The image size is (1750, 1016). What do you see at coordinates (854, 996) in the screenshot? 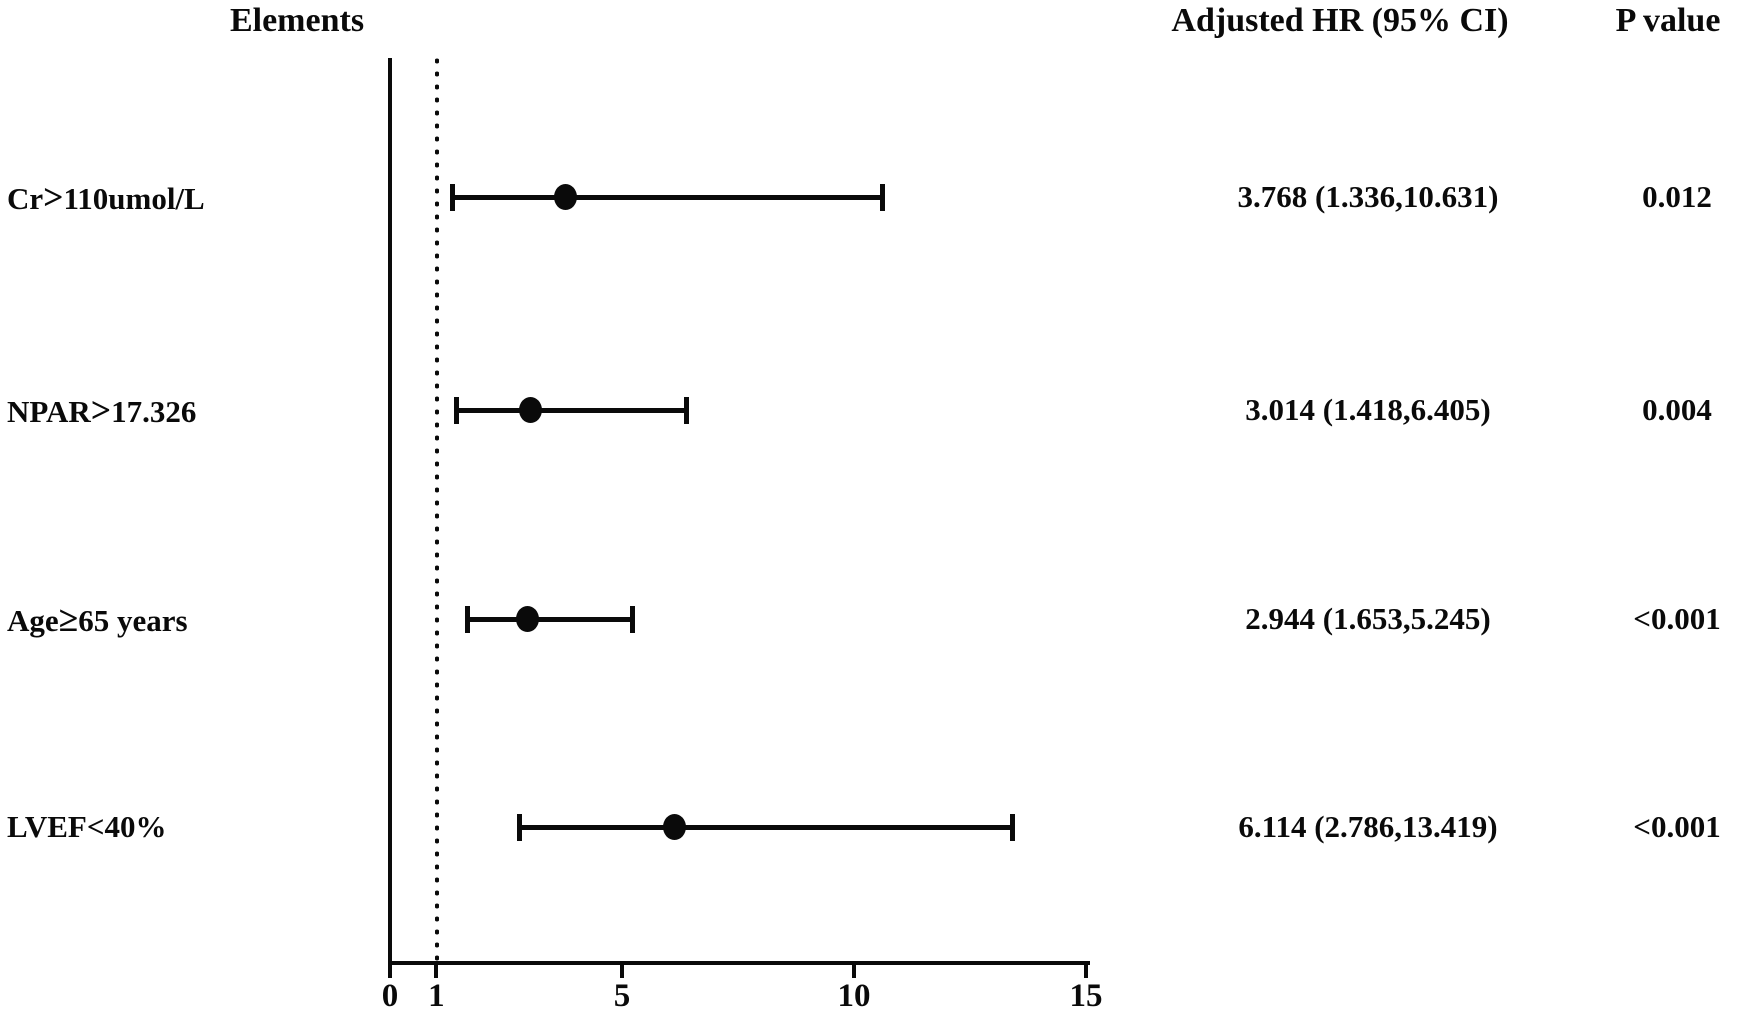
I see `x-axis-tick-label: 10` at bounding box center [854, 996].